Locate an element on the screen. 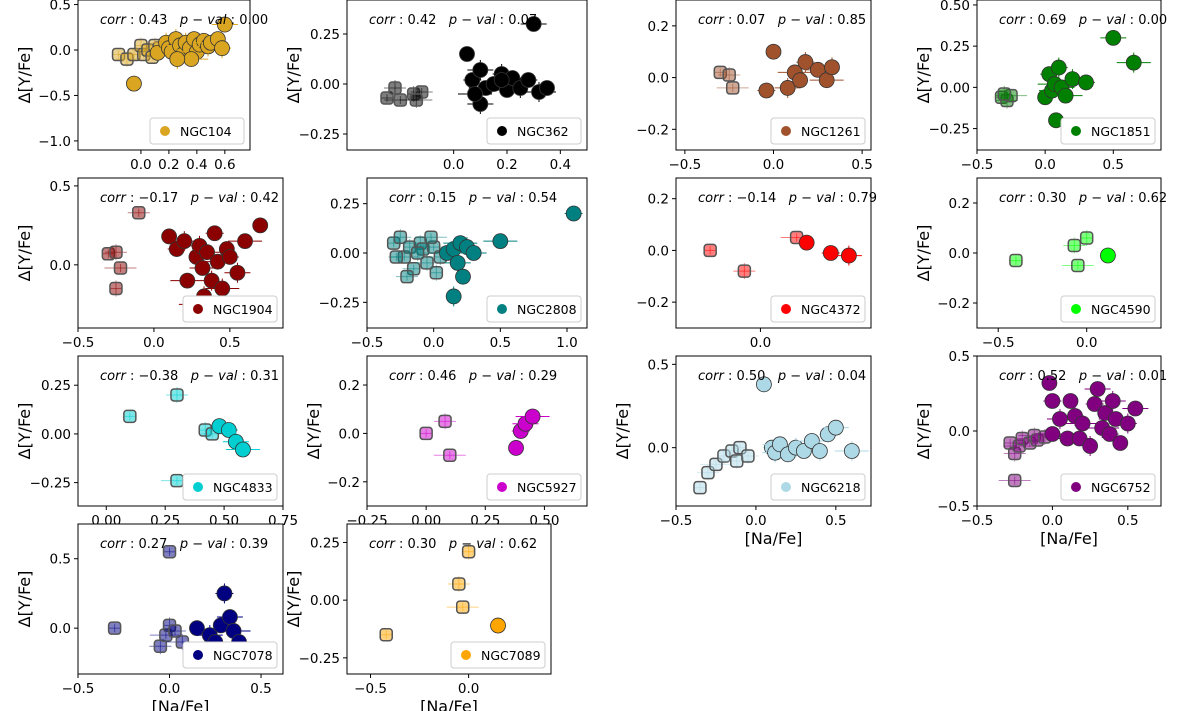  panel-ngc7089-circle-point is located at coordinates (498, 625).